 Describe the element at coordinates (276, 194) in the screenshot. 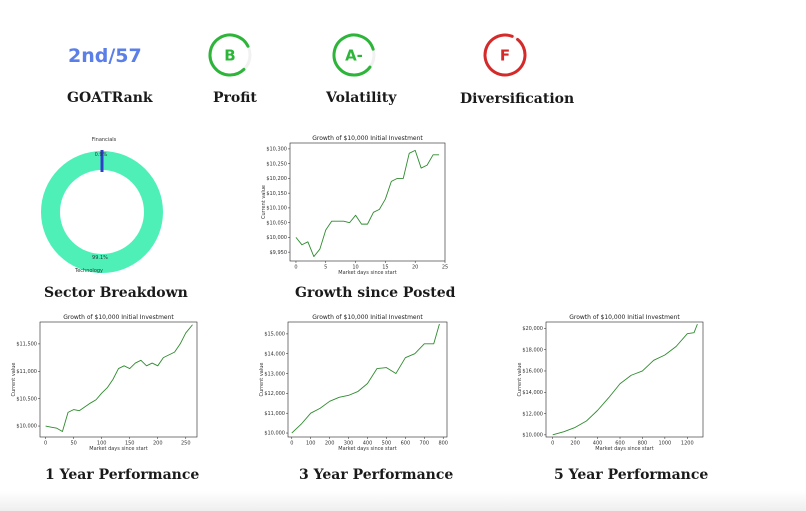

I see `y-tick-label: $10,150` at that location.